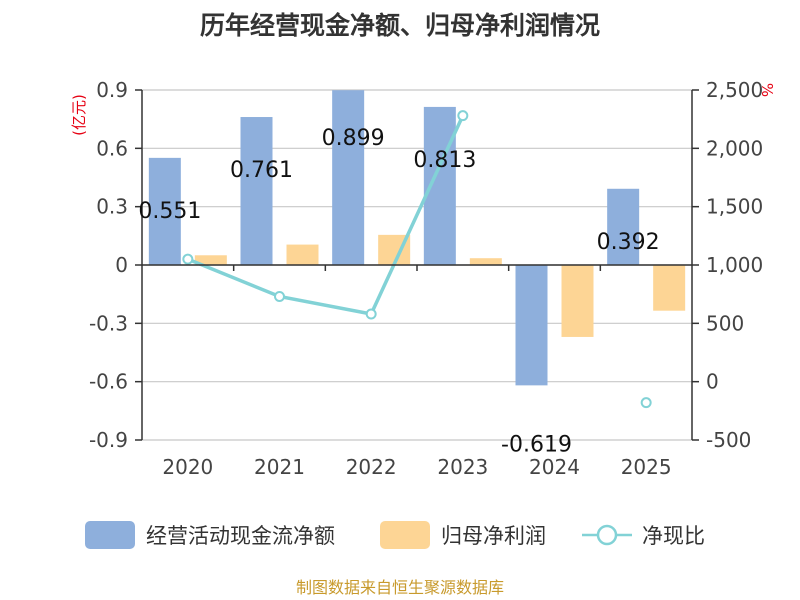  I want to click on legend-label-net-profit: 归母净利润, so click(493, 536).